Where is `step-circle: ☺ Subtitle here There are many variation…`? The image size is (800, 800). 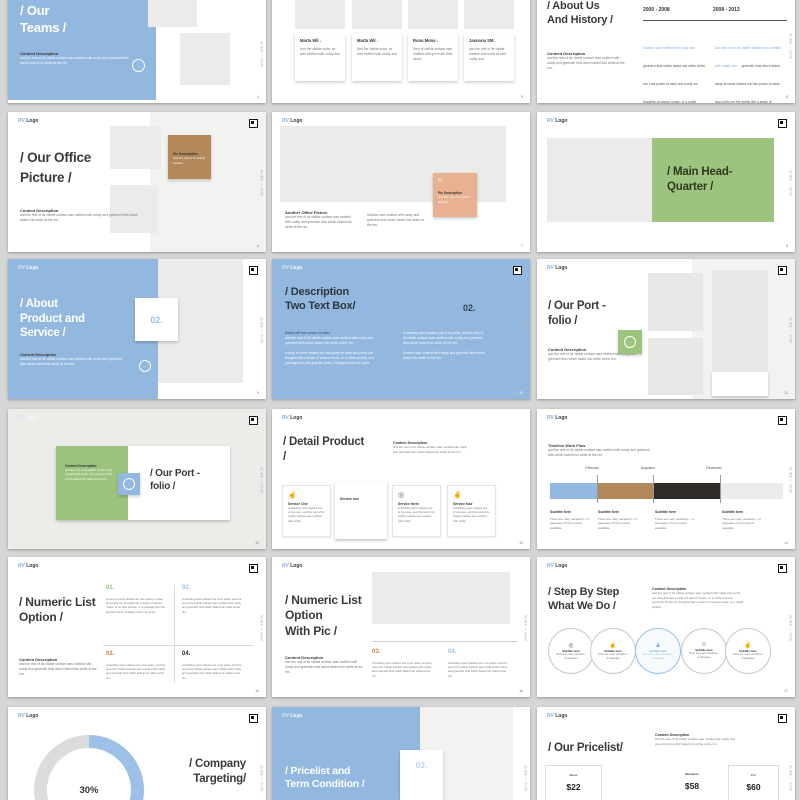
step-circle: ☺ Subtitle here There are many variation… is located at coordinates (704, 651).